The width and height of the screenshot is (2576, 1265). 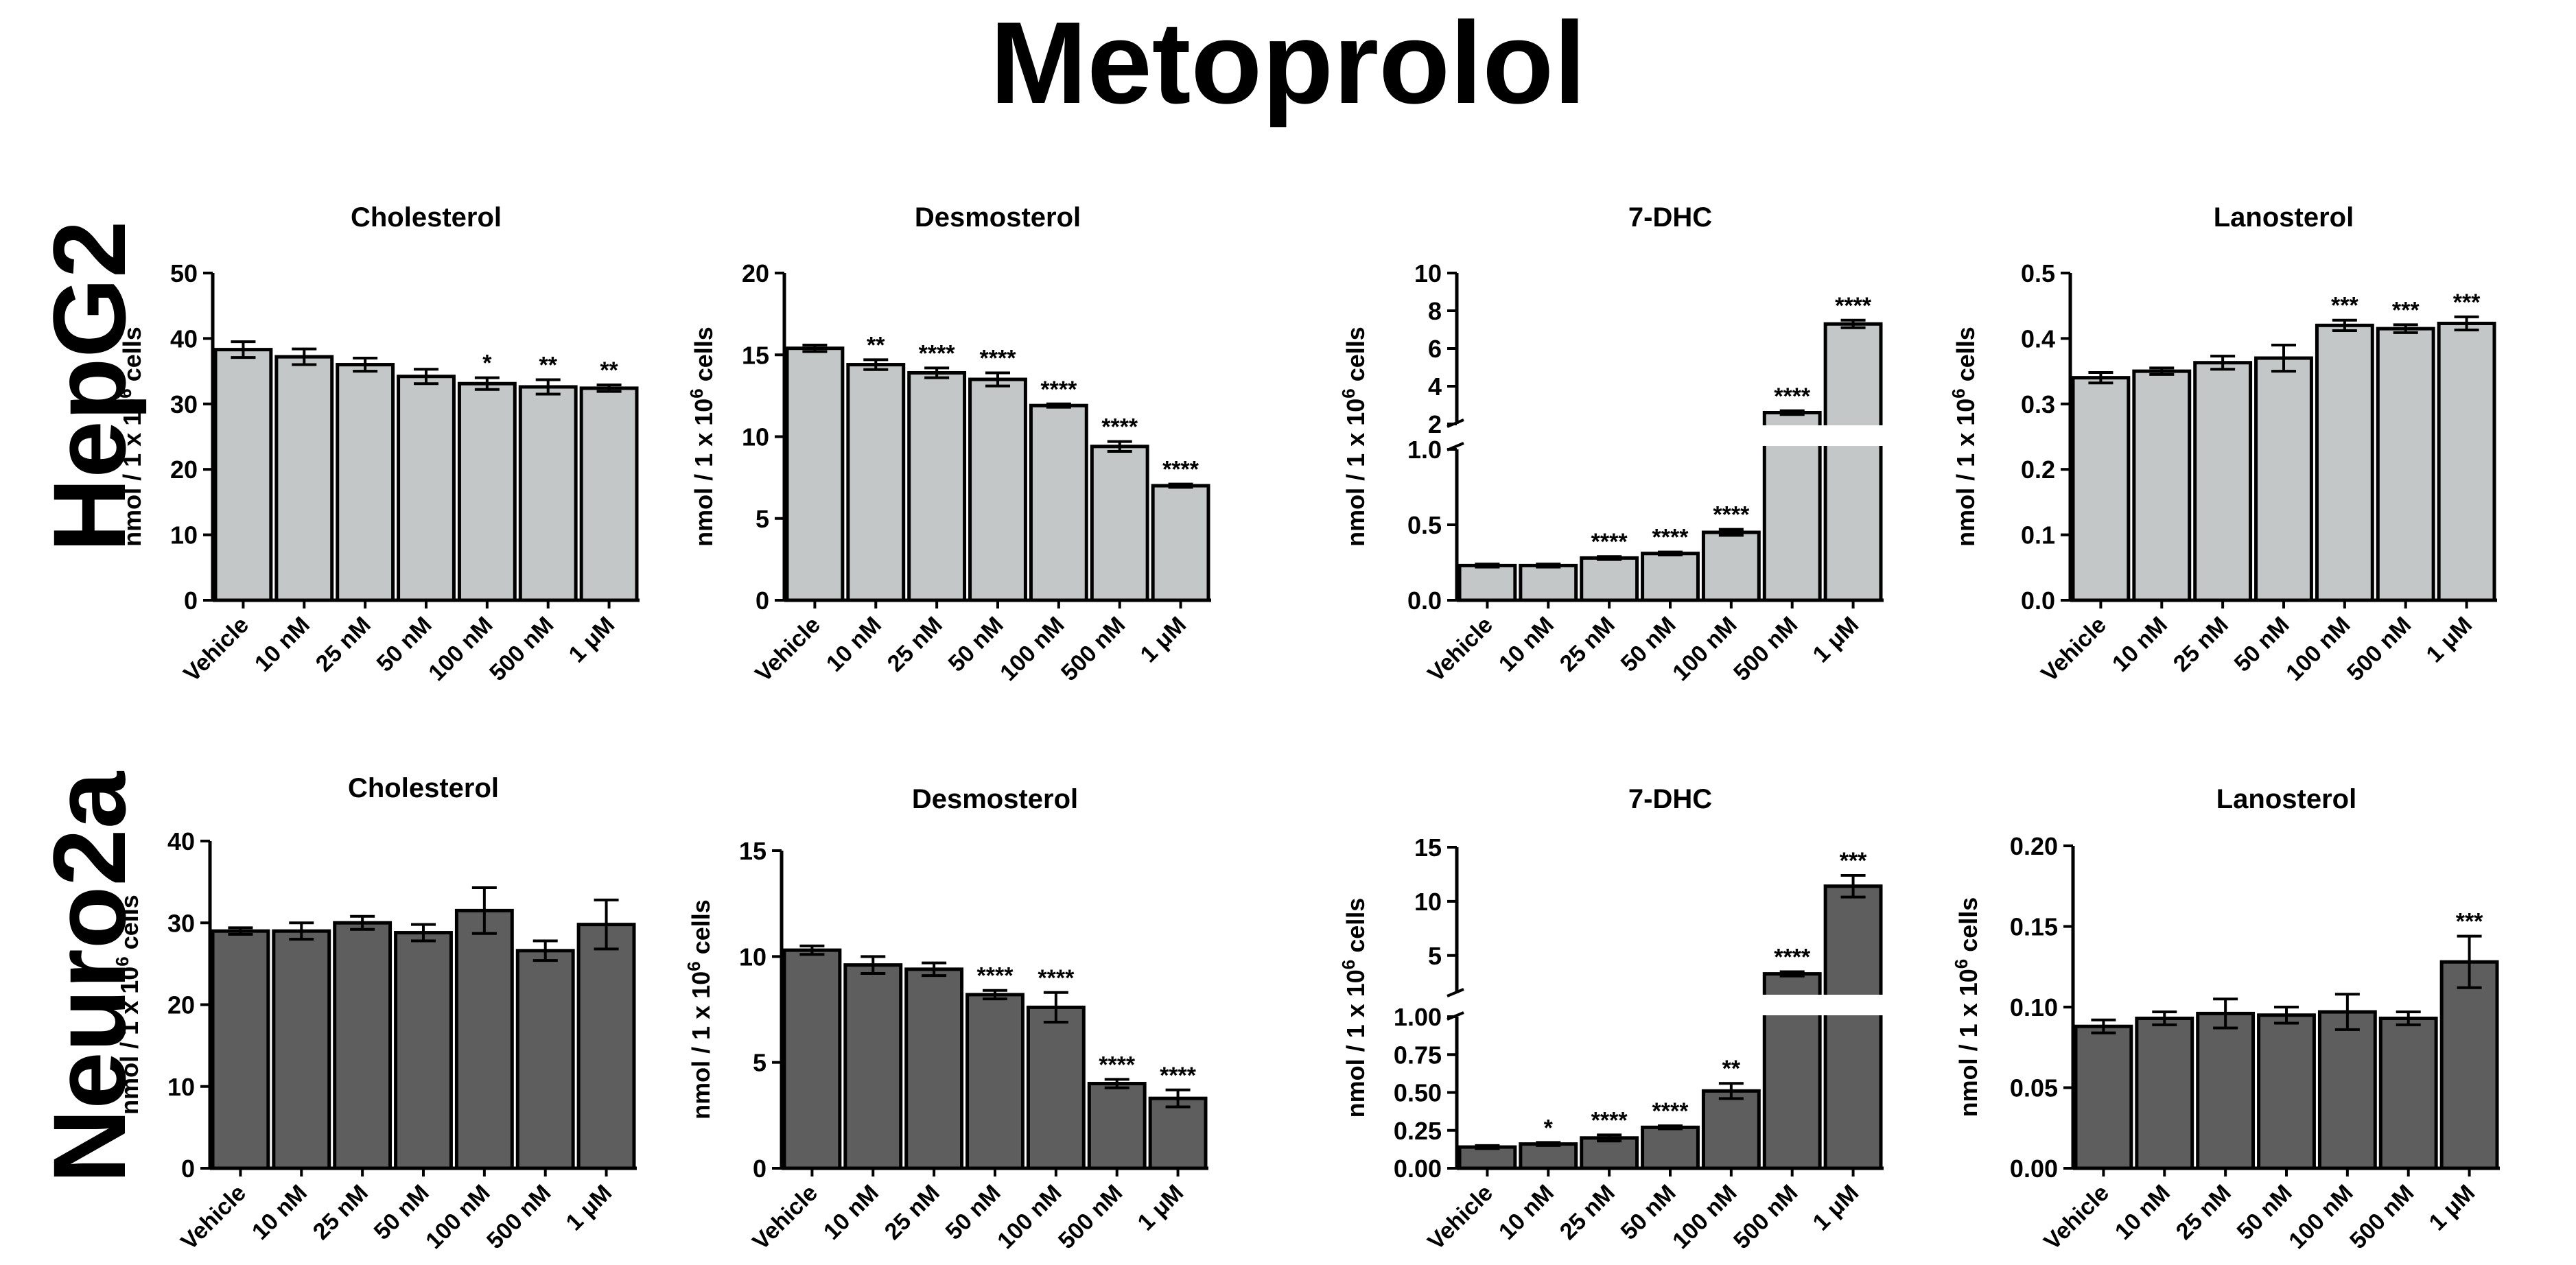 I want to click on y-tick-label: 50, so click(x=184, y=273).